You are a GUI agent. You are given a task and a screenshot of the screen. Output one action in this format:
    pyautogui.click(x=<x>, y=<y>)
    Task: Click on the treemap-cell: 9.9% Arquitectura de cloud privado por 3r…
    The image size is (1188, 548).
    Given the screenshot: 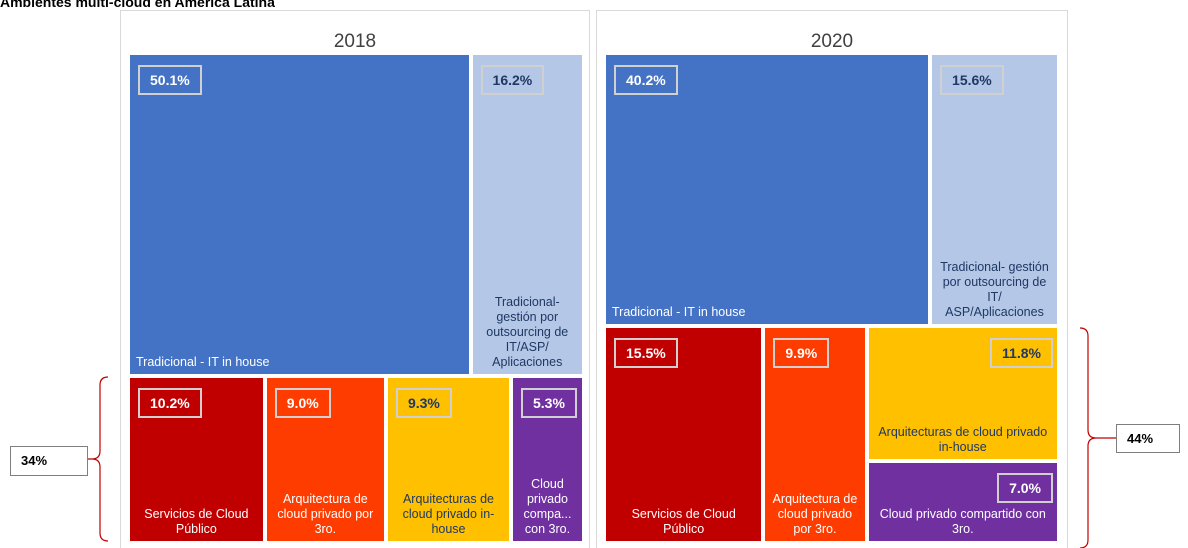 What is the action you would take?
    pyautogui.click(x=815, y=434)
    